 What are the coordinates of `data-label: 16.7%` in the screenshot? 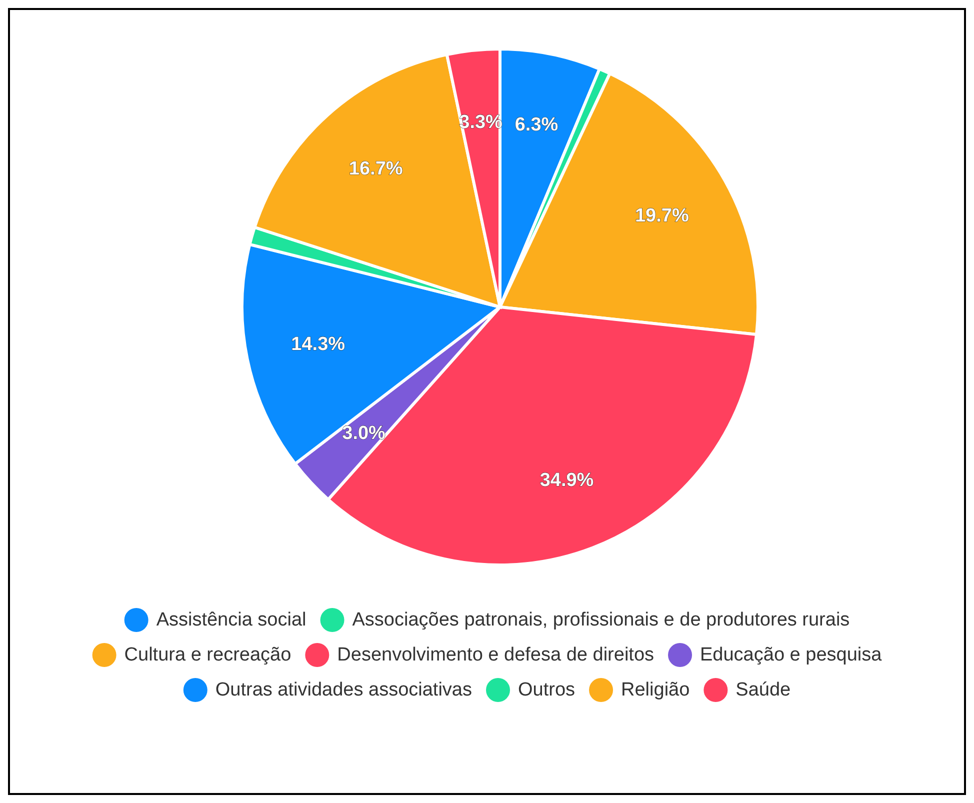 It's located at (375, 169).